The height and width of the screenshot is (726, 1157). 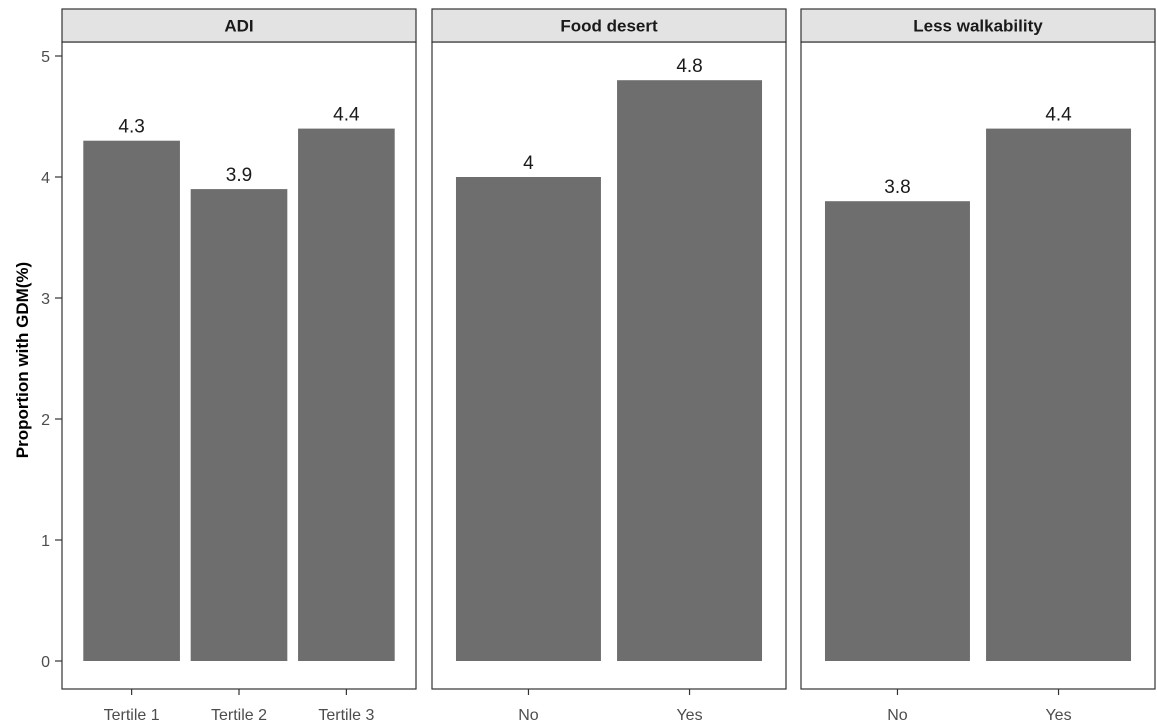 I want to click on bar-value-label: 3.9, so click(x=239, y=175).